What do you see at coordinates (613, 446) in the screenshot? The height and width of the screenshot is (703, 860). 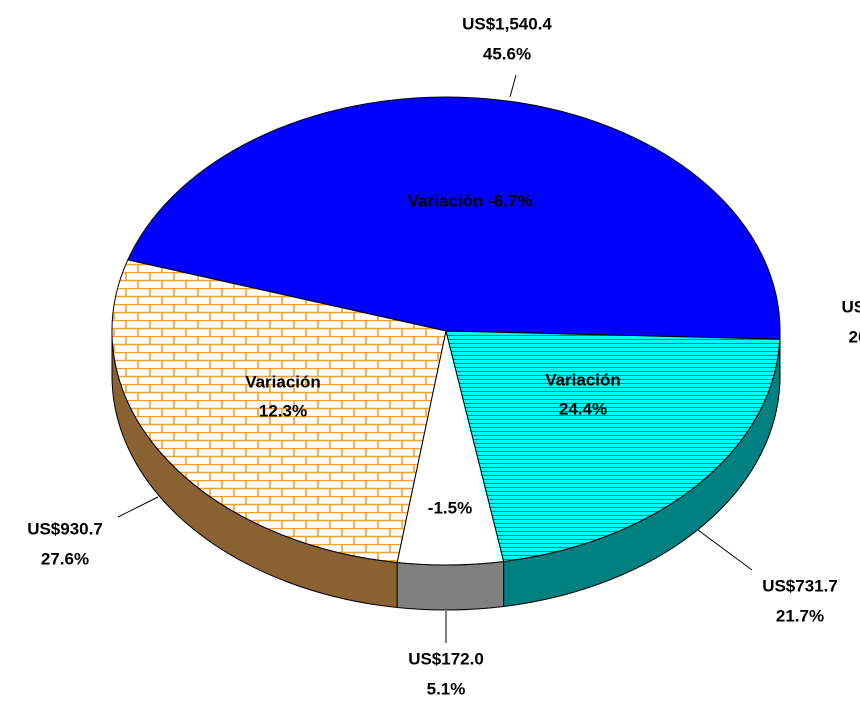 I see `slice` at bounding box center [613, 446].